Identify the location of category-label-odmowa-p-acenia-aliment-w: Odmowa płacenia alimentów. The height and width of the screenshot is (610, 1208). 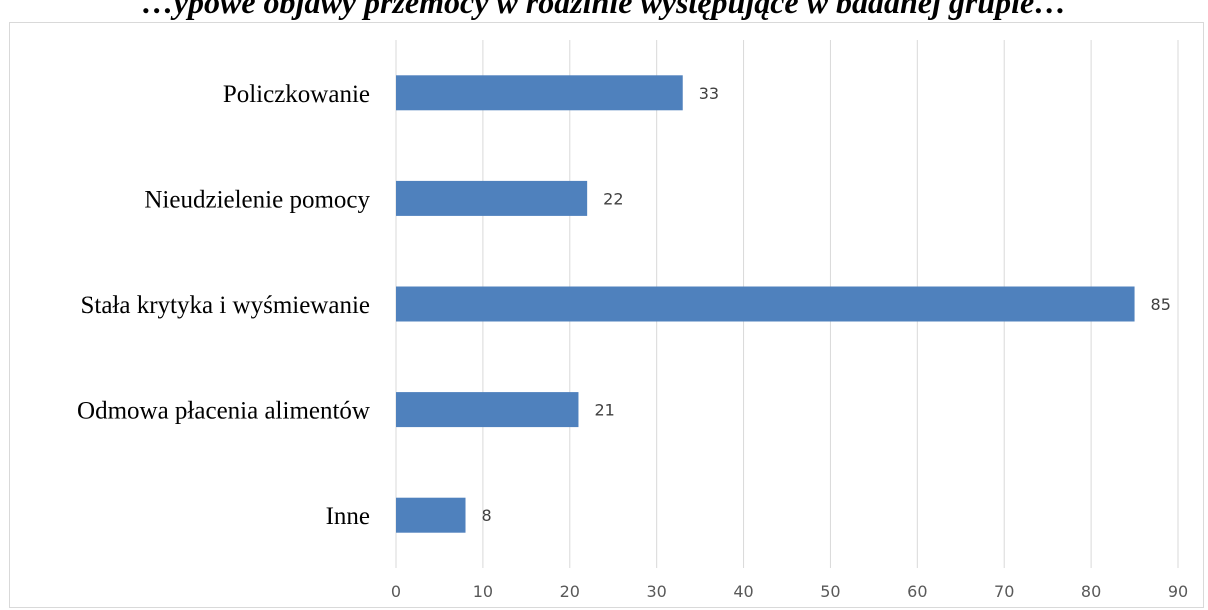
(223, 411).